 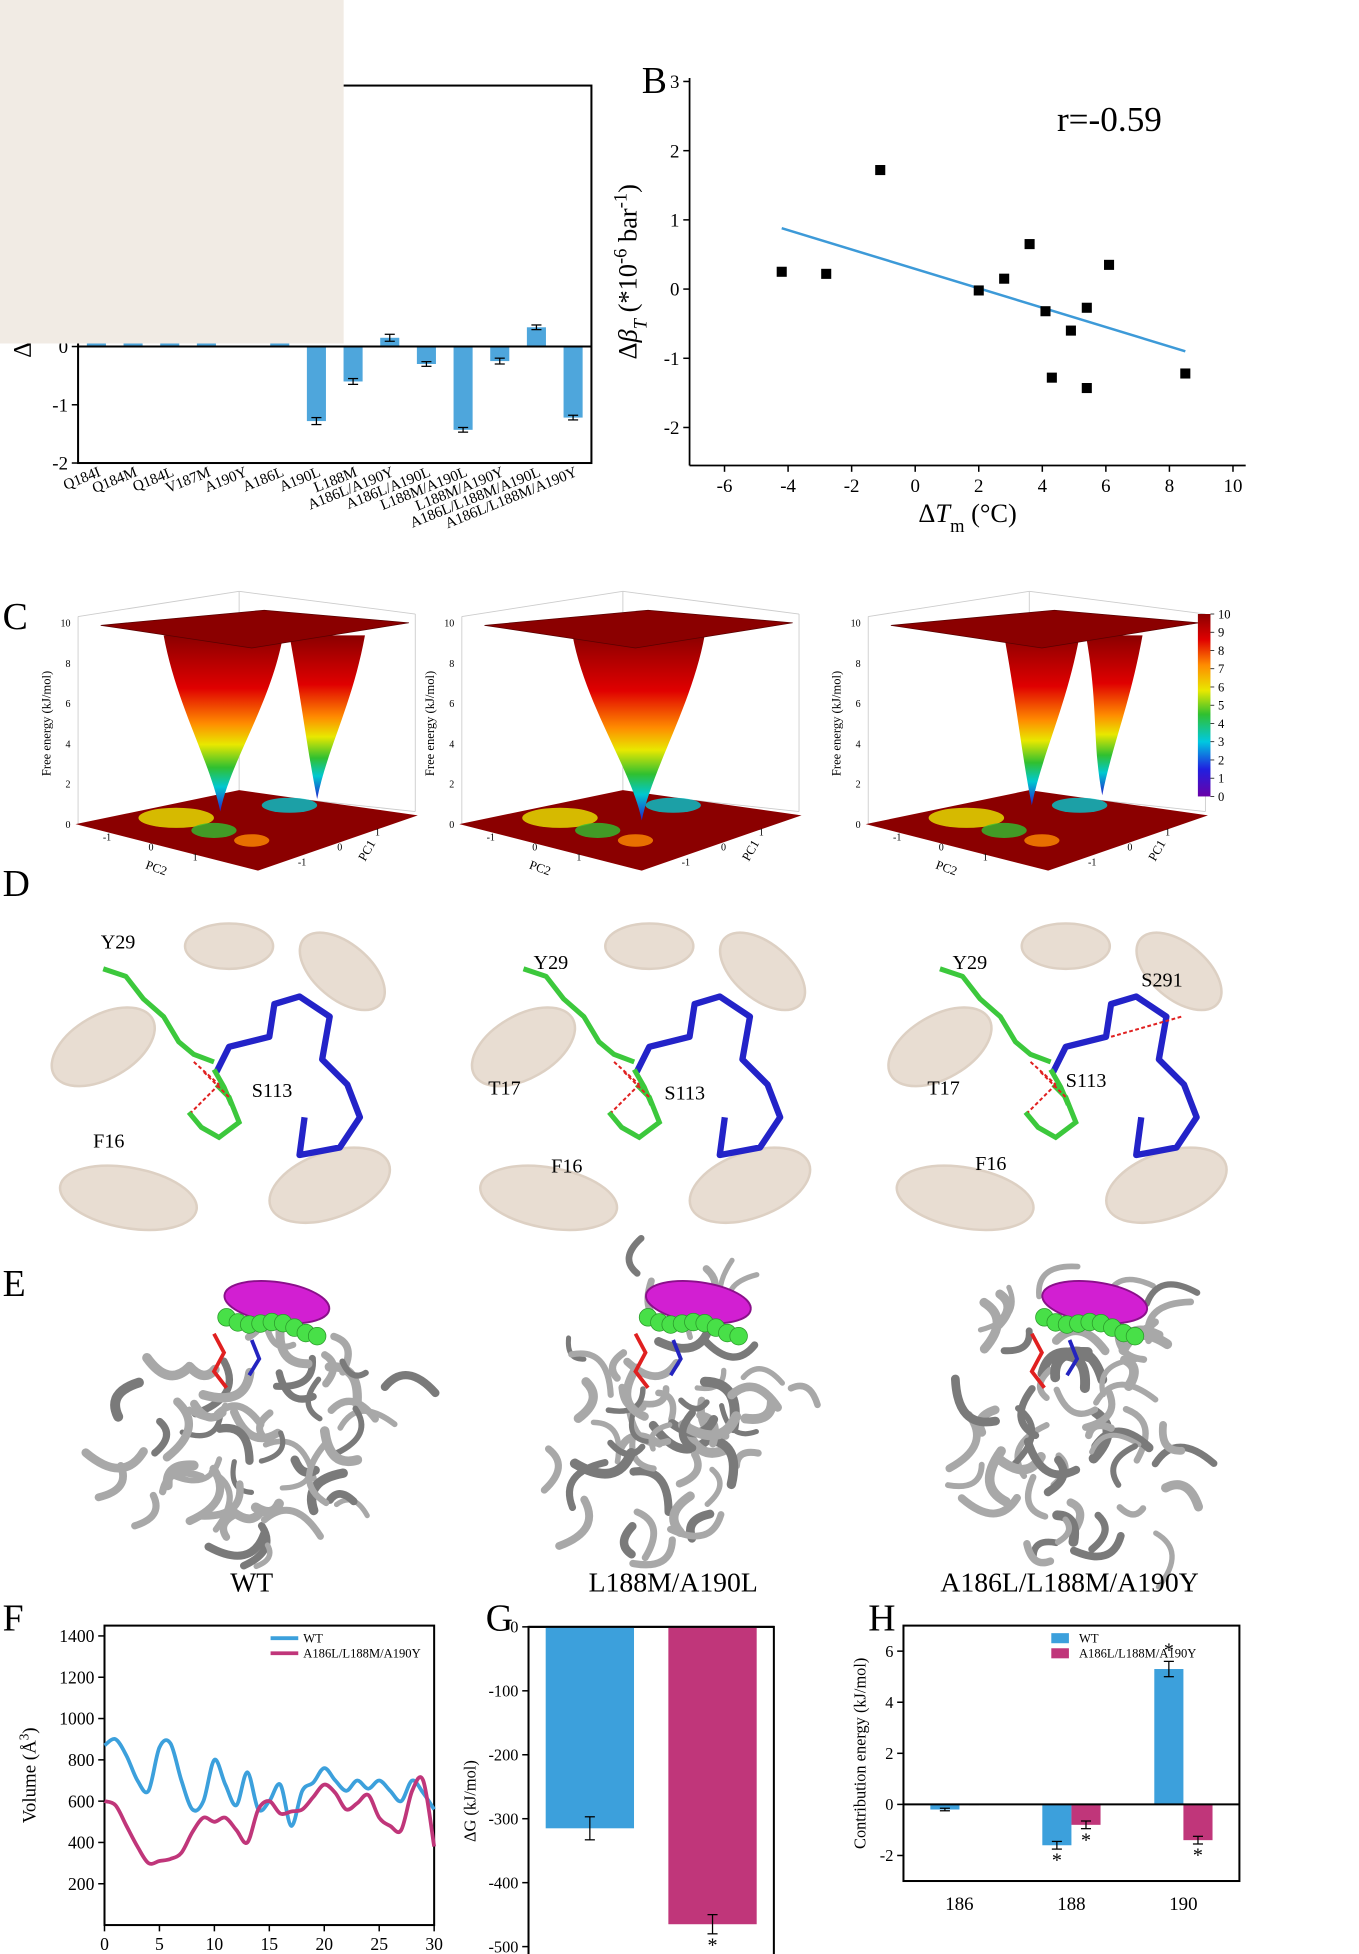 I want to click on label-part: T, so click(x=641, y=323).